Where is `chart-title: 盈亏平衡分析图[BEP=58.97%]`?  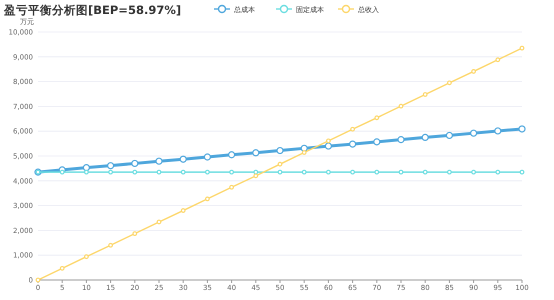
chart-title: 盈亏平衡分析图[BEP=58.97%] is located at coordinates (92, 10).